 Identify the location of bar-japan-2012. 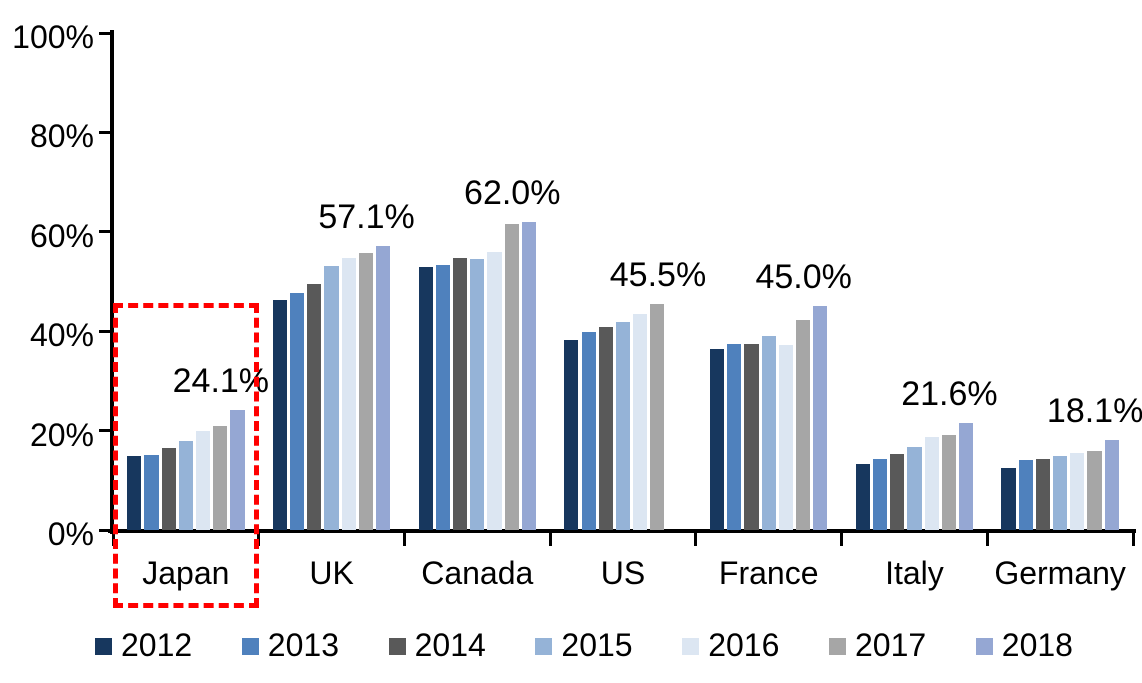
(134, 492).